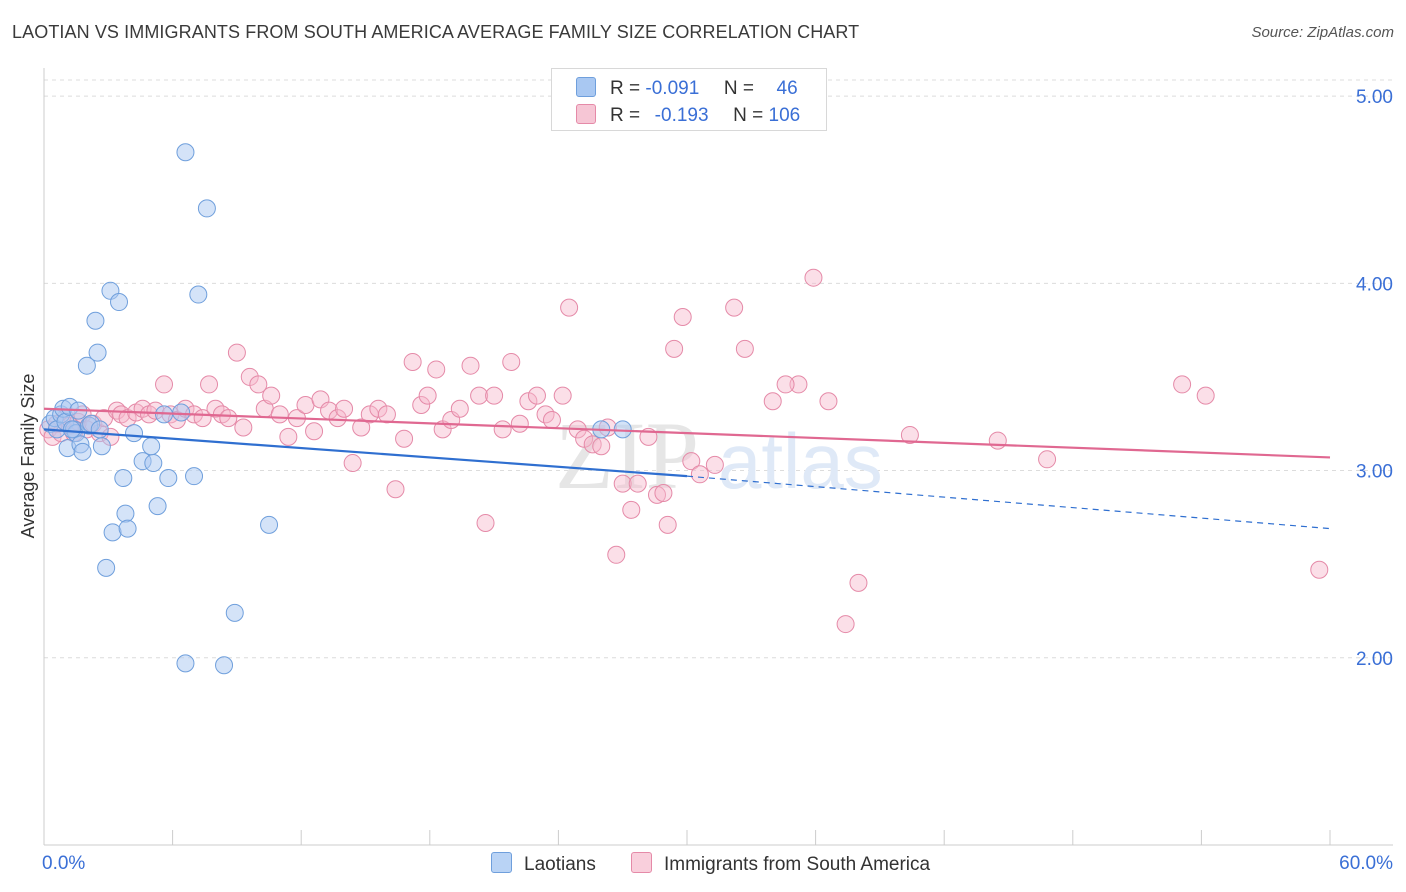 Image resolution: width=1406 pixels, height=892 pixels. I want to click on x-tick-label-max: 60.0%, so click(1366, 863).